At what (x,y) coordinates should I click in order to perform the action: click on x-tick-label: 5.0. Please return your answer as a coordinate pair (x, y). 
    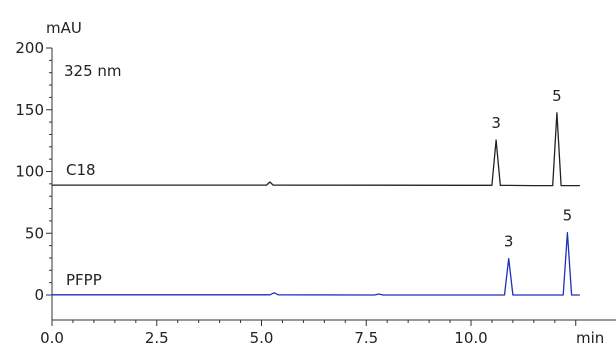
    Looking at the image, I should click on (262, 338).